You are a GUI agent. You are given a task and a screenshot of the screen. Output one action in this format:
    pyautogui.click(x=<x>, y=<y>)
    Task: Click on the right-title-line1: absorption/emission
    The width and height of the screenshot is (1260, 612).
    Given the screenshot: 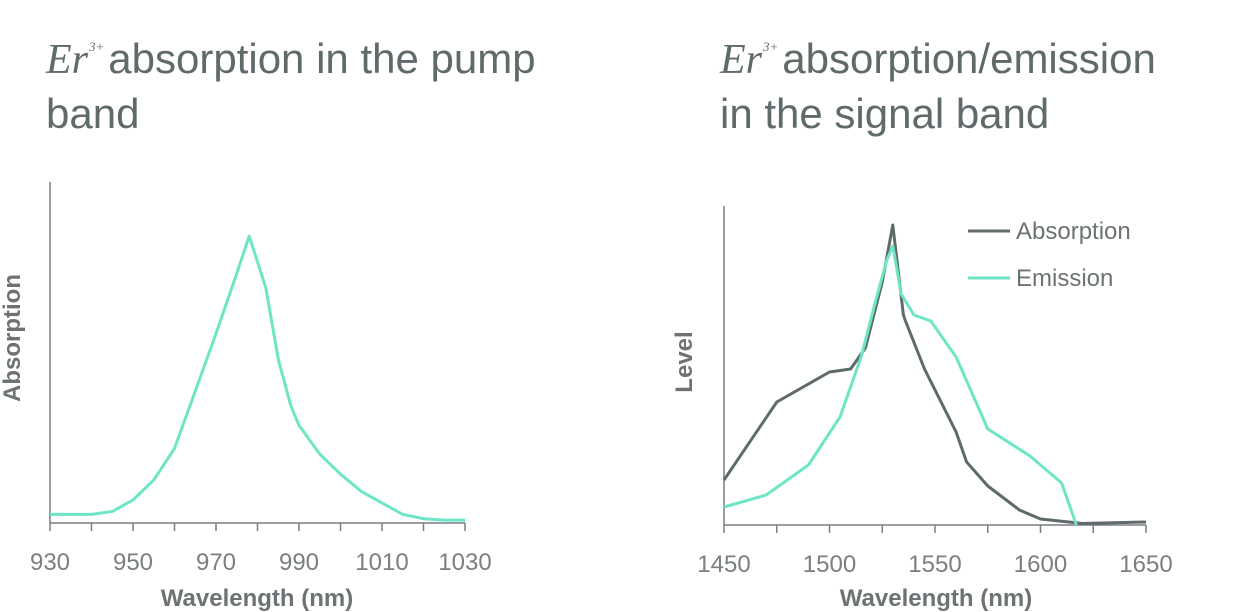 What is the action you would take?
    pyautogui.click(x=969, y=58)
    